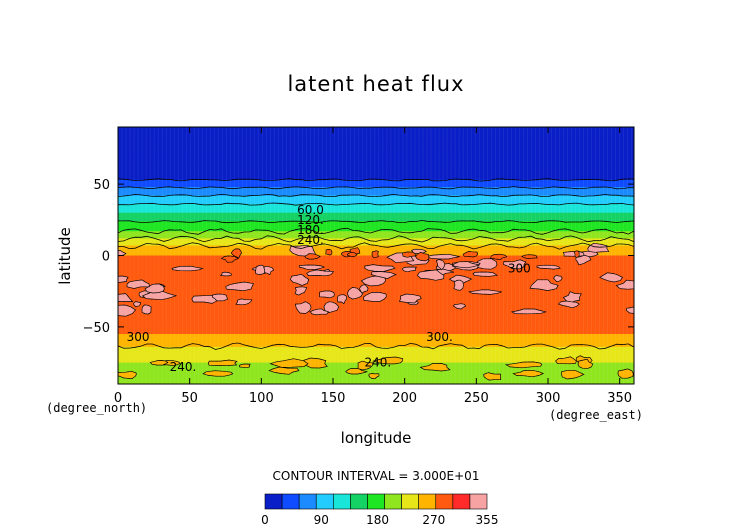  Describe the element at coordinates (439, 337) in the screenshot. I see `contour-label: 300.` at that location.